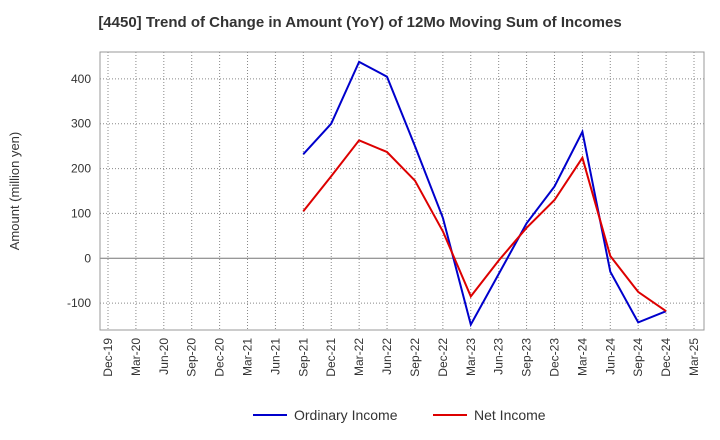 The height and width of the screenshot is (440, 720). Describe the element at coordinates (499, 356) in the screenshot. I see `x-tick-label: Jun-23` at that location.